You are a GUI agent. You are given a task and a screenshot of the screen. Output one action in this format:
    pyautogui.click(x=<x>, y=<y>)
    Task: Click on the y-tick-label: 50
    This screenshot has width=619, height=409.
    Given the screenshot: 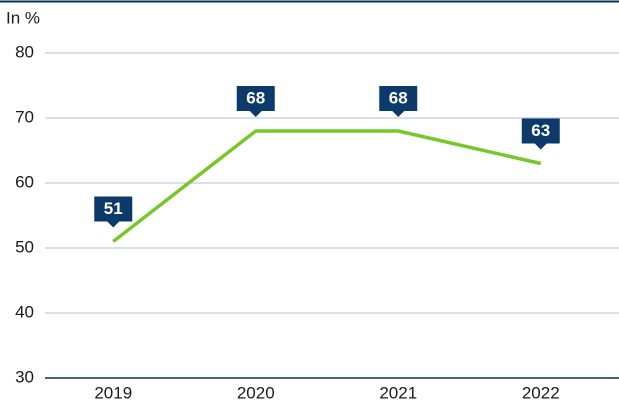 What is the action you would take?
    pyautogui.click(x=24, y=246)
    